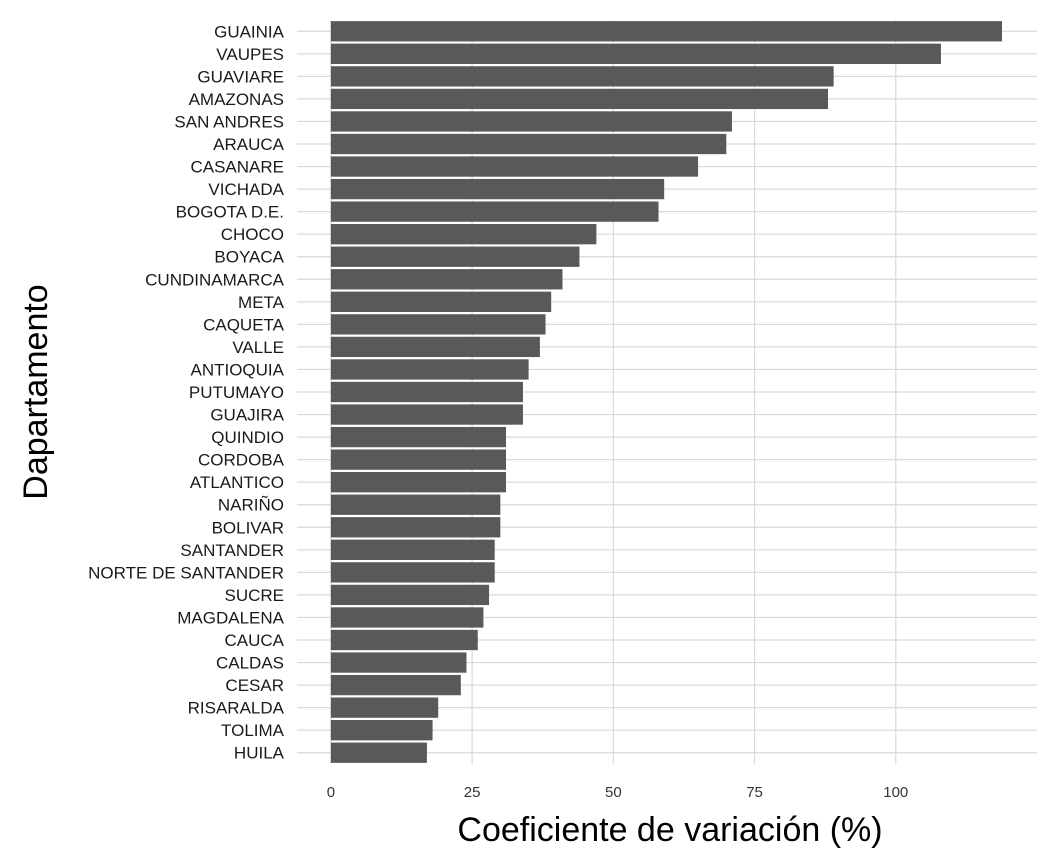 The image size is (1056, 864). Describe the element at coordinates (249, 31) in the screenshot. I see `category-label: GUAINIA` at that location.